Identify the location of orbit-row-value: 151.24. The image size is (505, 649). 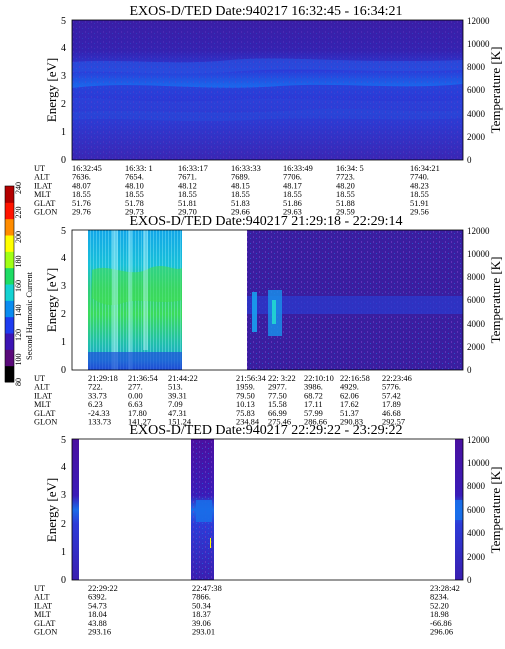
(180, 422).